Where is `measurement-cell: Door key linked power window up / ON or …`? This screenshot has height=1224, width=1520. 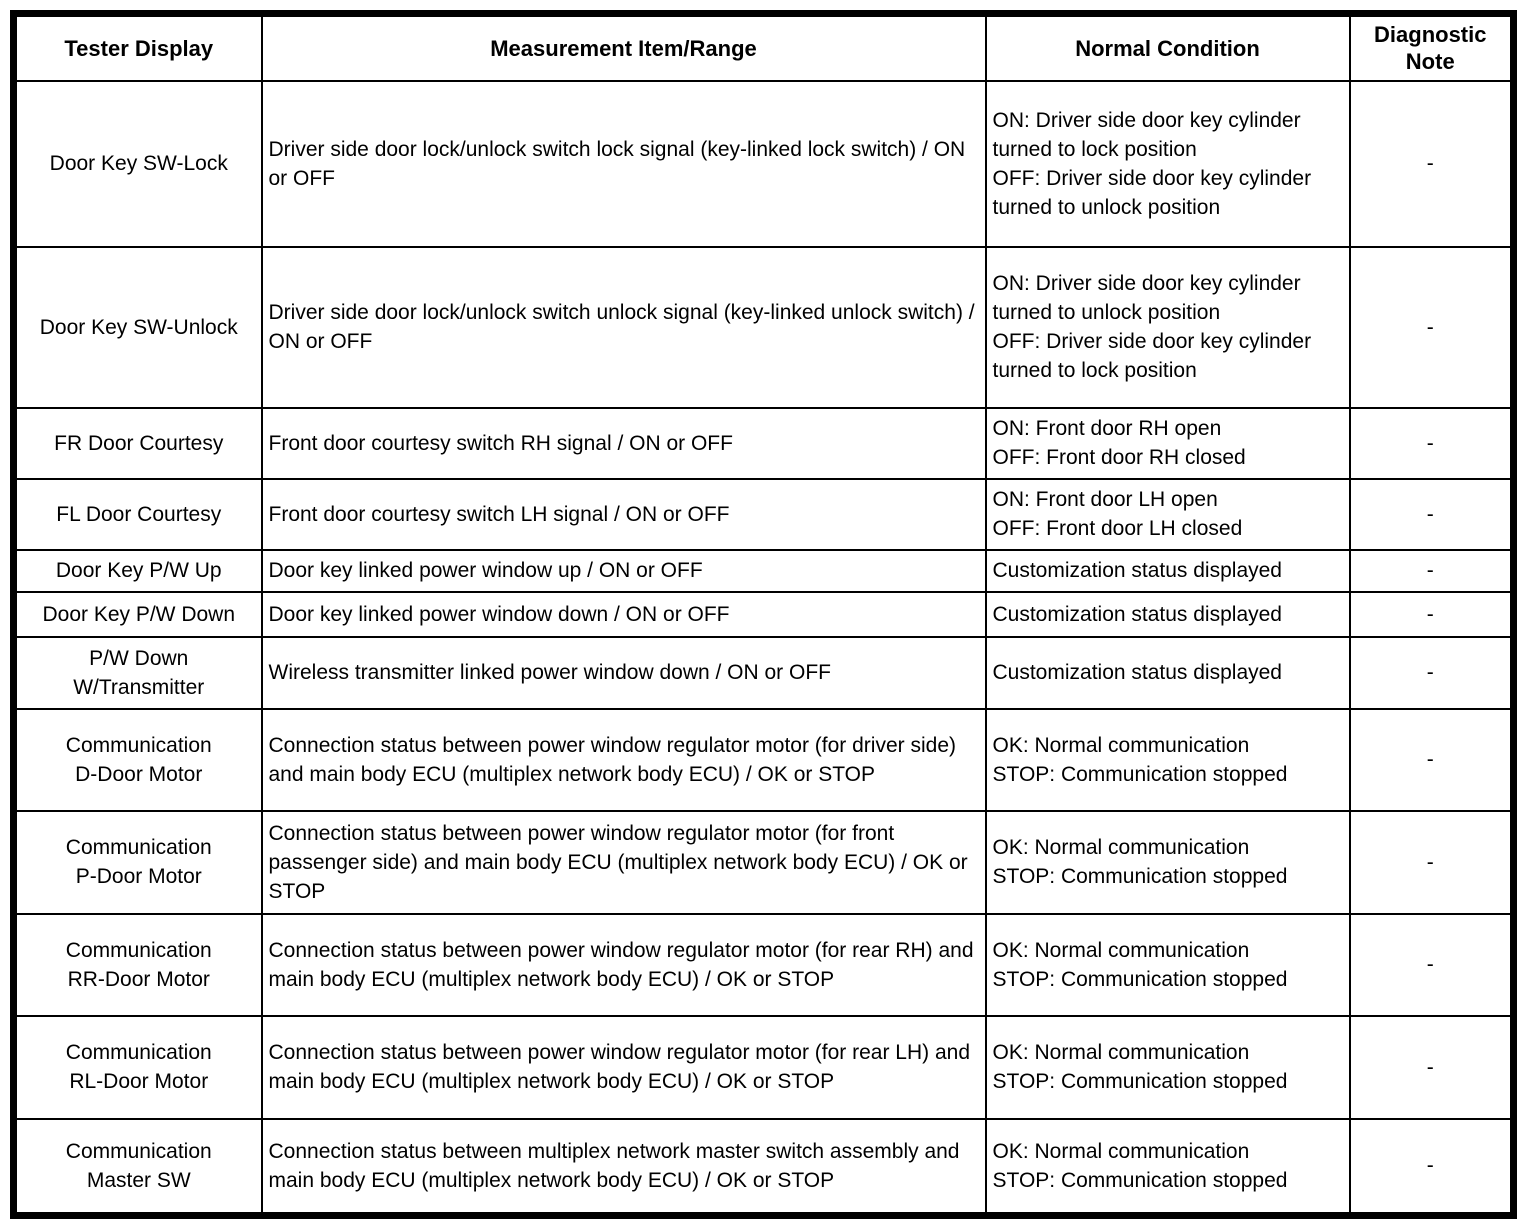 measurement-cell: Door key linked power window up / ON or … is located at coordinates (623, 570).